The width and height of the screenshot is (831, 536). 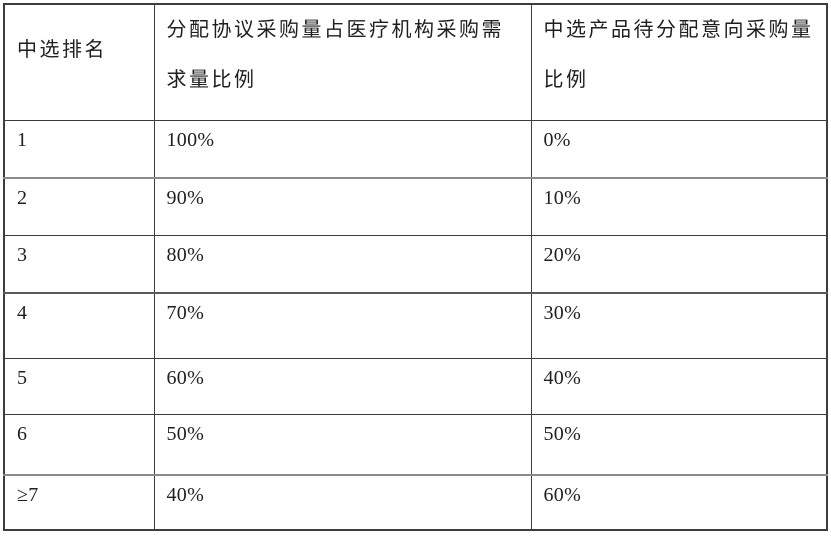 What do you see at coordinates (679, 386) in the screenshot?
I see `pending-ratio-cell: 40%` at bounding box center [679, 386].